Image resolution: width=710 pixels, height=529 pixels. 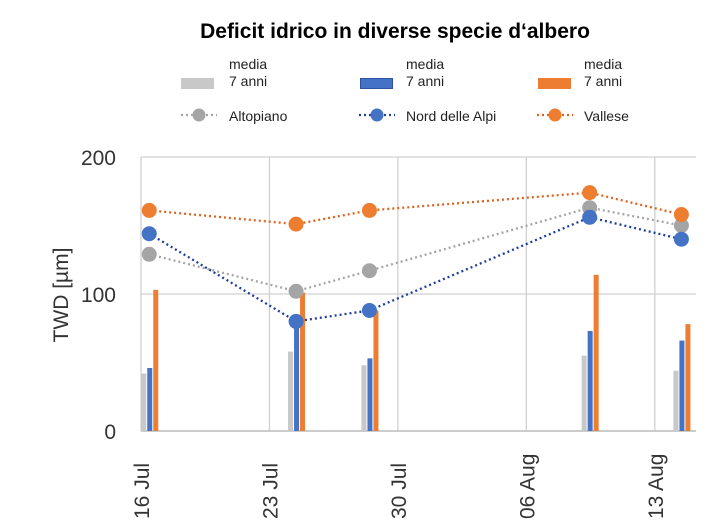 I want to click on legend-bar-nord: media 7 anni, so click(x=425, y=73).